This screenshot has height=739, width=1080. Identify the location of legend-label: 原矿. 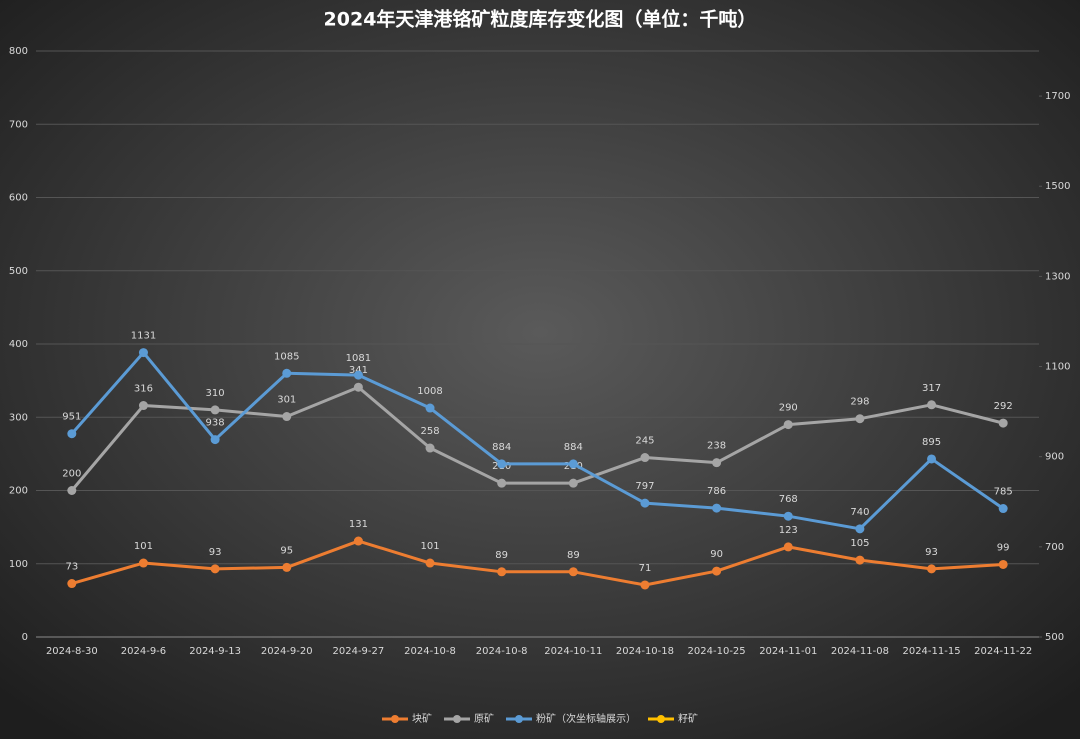
(484, 718).